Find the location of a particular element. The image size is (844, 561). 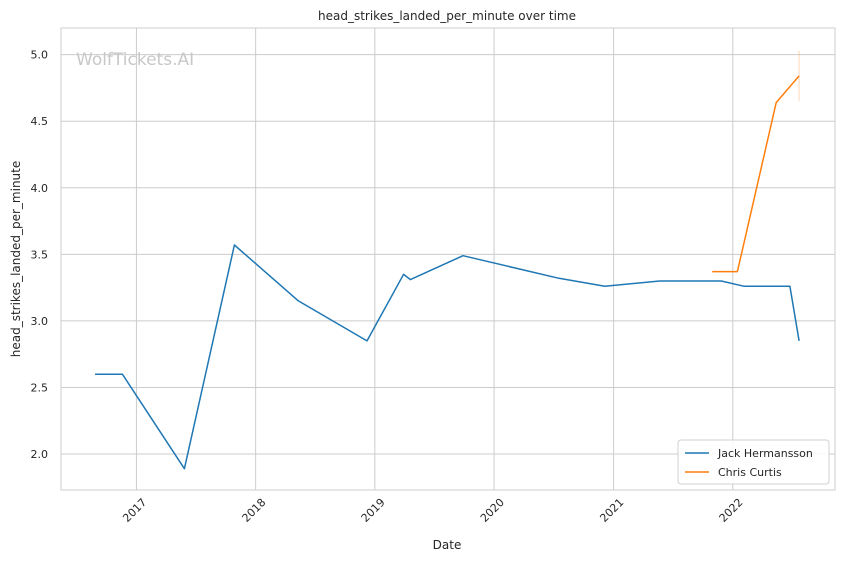

legend-box is located at coordinates (753, 462).